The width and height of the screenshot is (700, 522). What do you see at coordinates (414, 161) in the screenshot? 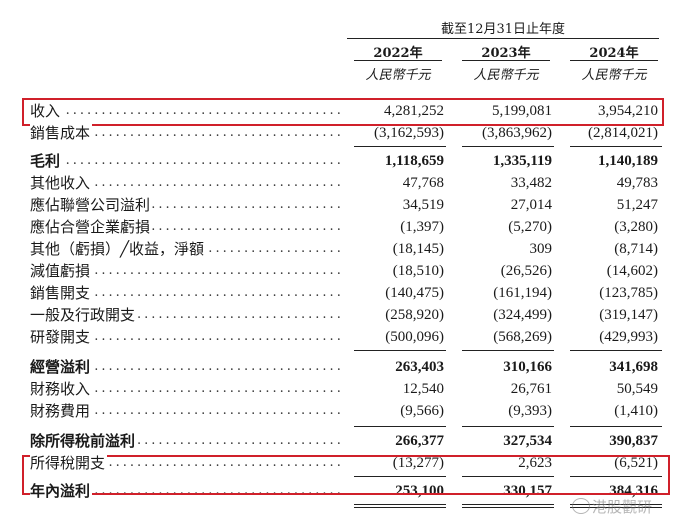
I see `row-value: 1,118,659` at bounding box center [414, 161].